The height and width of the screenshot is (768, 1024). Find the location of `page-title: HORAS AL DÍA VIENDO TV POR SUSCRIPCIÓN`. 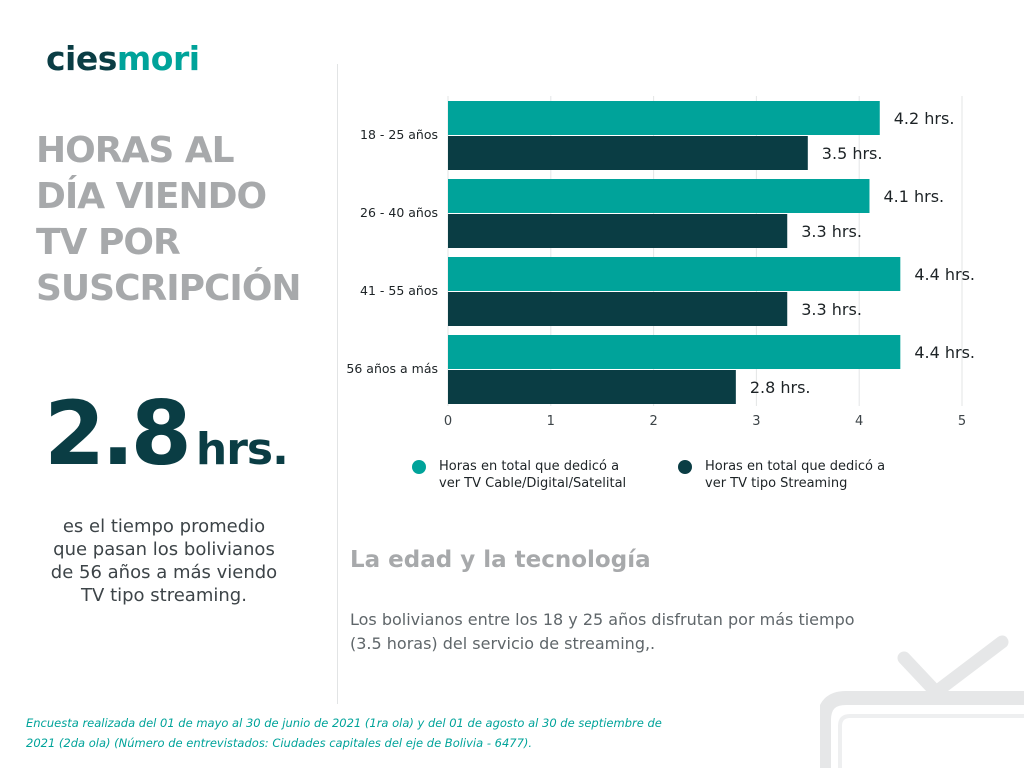

page-title: HORAS AL DÍA VIENDO TV POR SUSCRIPCIÓN is located at coordinates (186, 220).